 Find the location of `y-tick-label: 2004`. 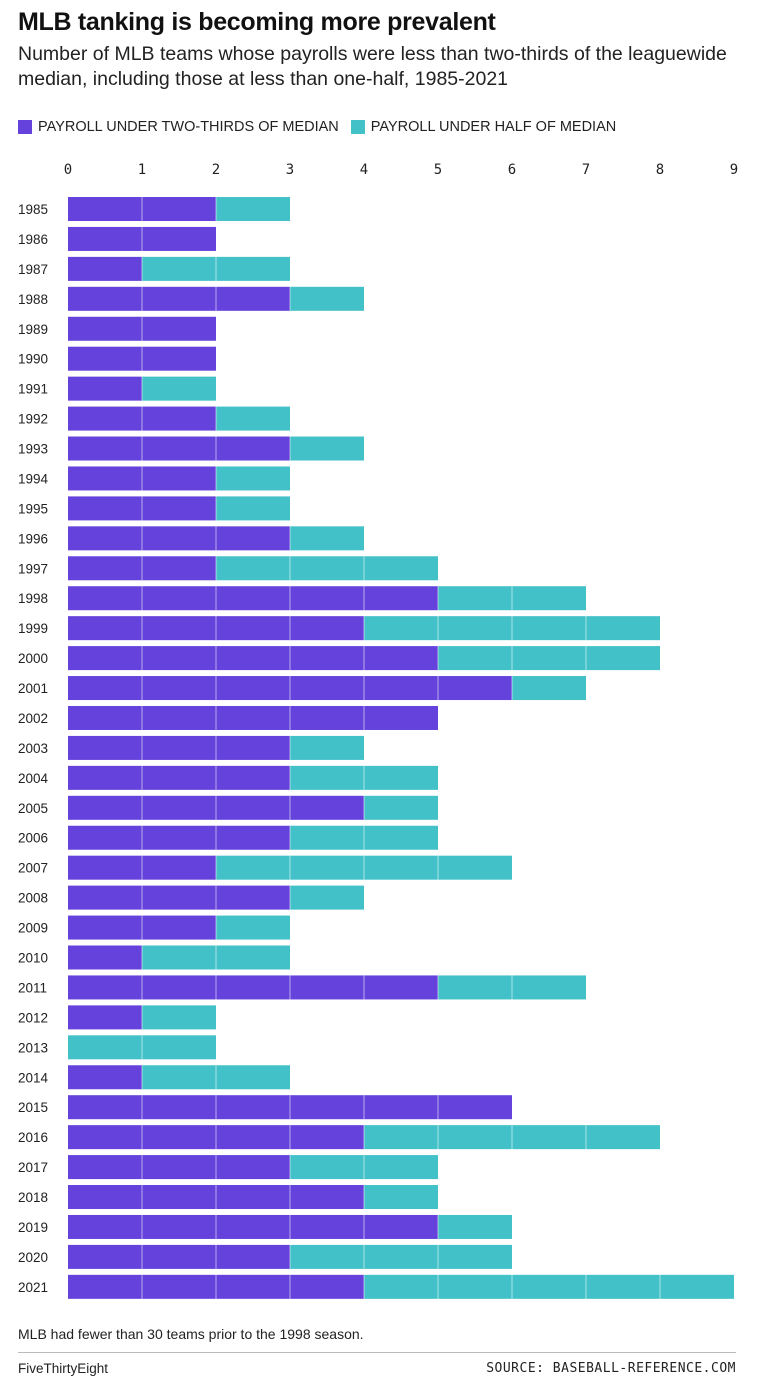

y-tick-label: 2004 is located at coordinates (33, 778).